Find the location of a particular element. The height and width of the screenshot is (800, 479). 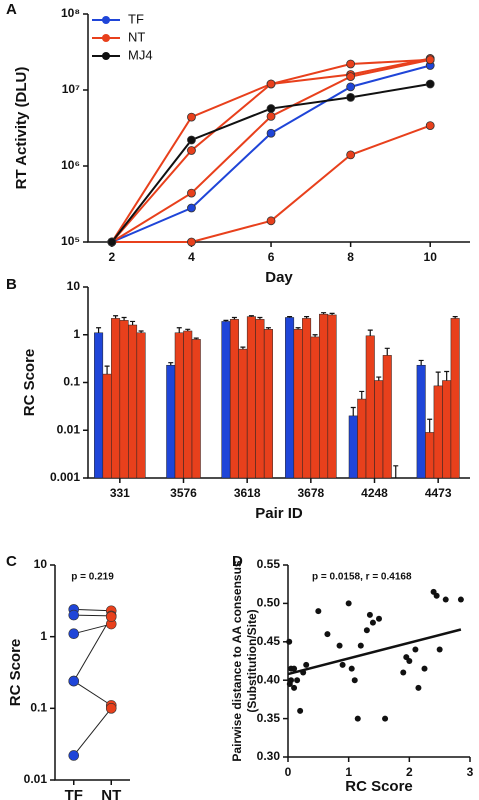

annotation: p = 0.0158, r = 0.4168 is located at coordinates (362, 577).